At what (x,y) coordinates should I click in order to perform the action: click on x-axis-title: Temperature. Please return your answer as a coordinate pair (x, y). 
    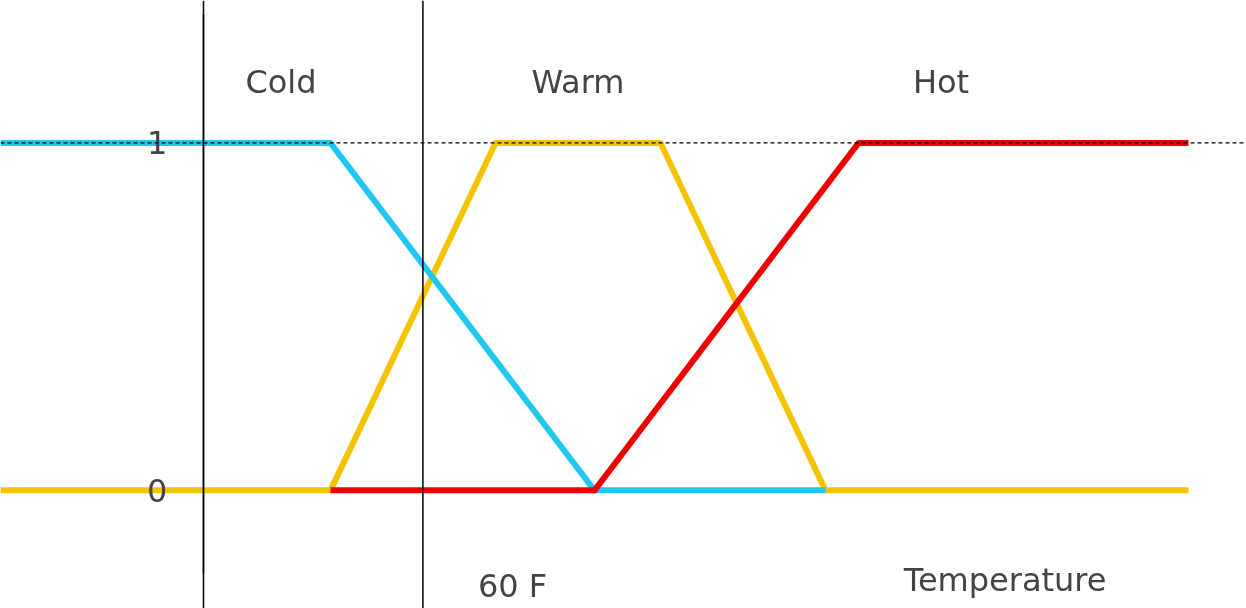
    Looking at the image, I should click on (1004, 579).